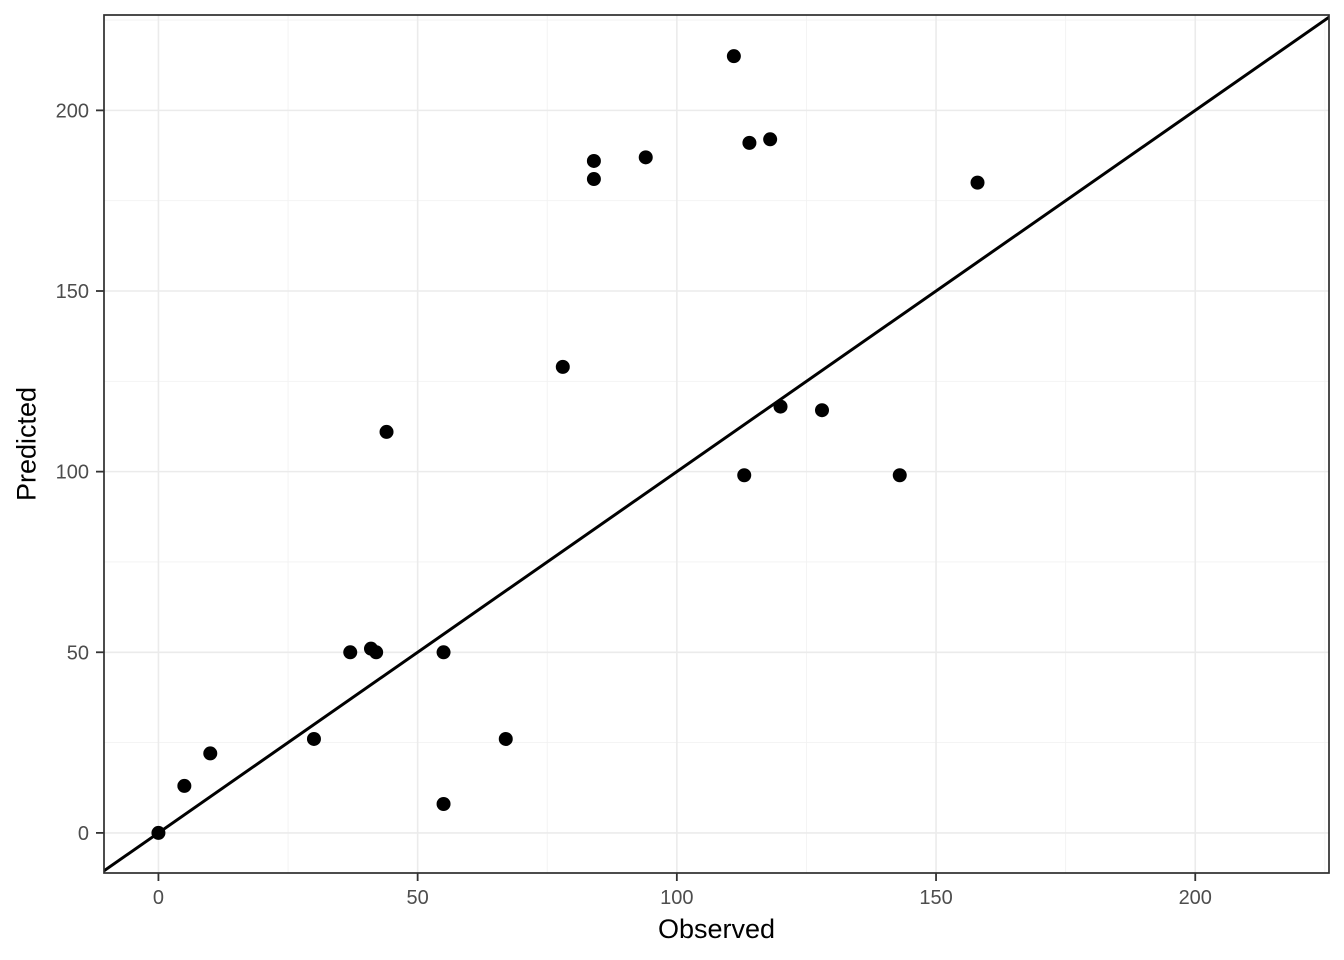  I want to click on y-tick-label: 100, so click(72, 473).